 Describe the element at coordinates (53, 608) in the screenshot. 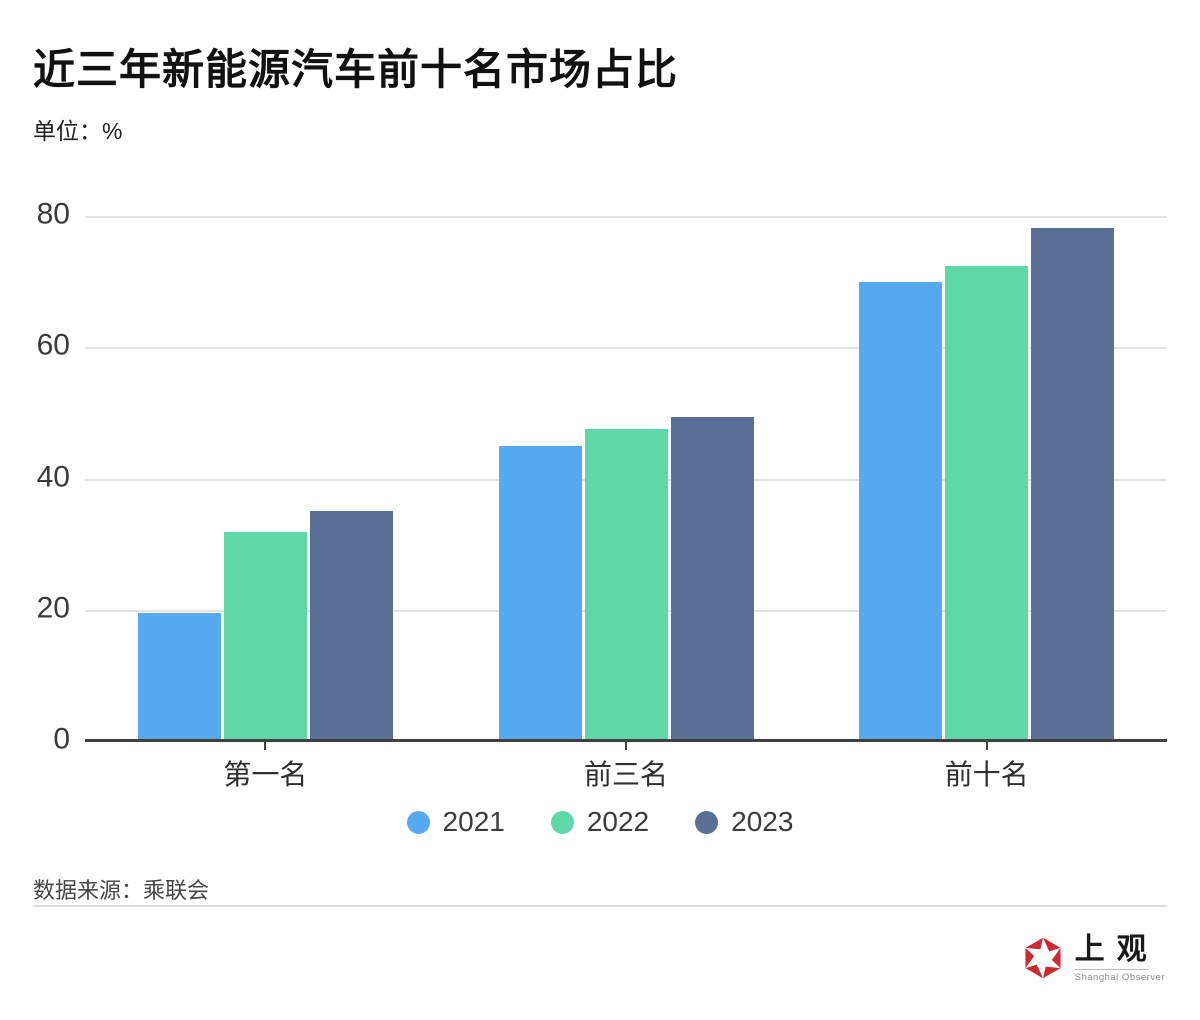

I see `y-axis-tick-label: 20` at that location.